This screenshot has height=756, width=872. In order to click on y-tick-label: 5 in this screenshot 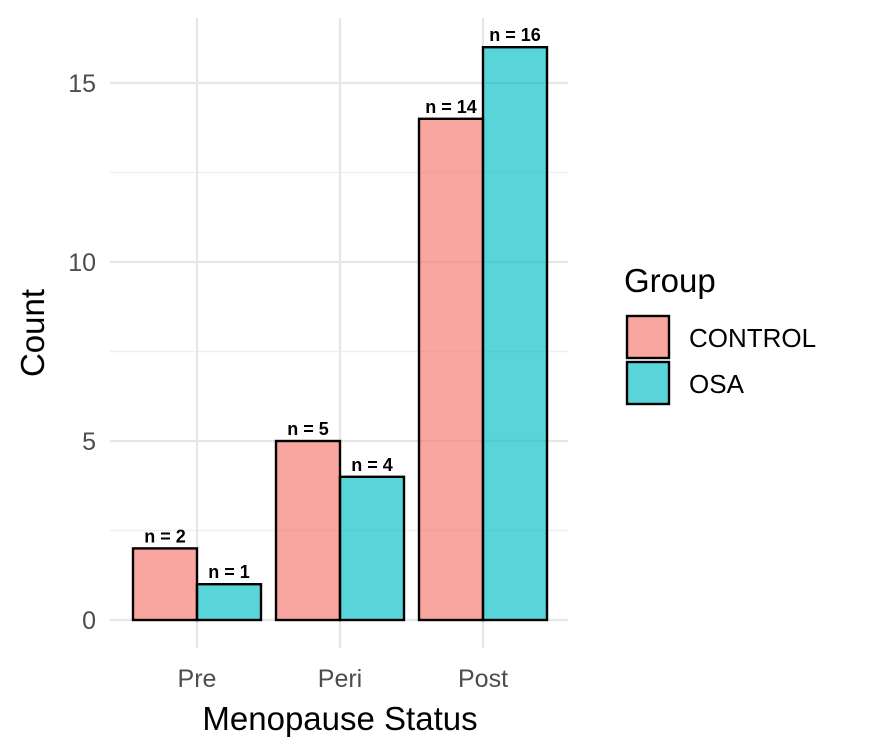, I will do `click(89, 442)`.